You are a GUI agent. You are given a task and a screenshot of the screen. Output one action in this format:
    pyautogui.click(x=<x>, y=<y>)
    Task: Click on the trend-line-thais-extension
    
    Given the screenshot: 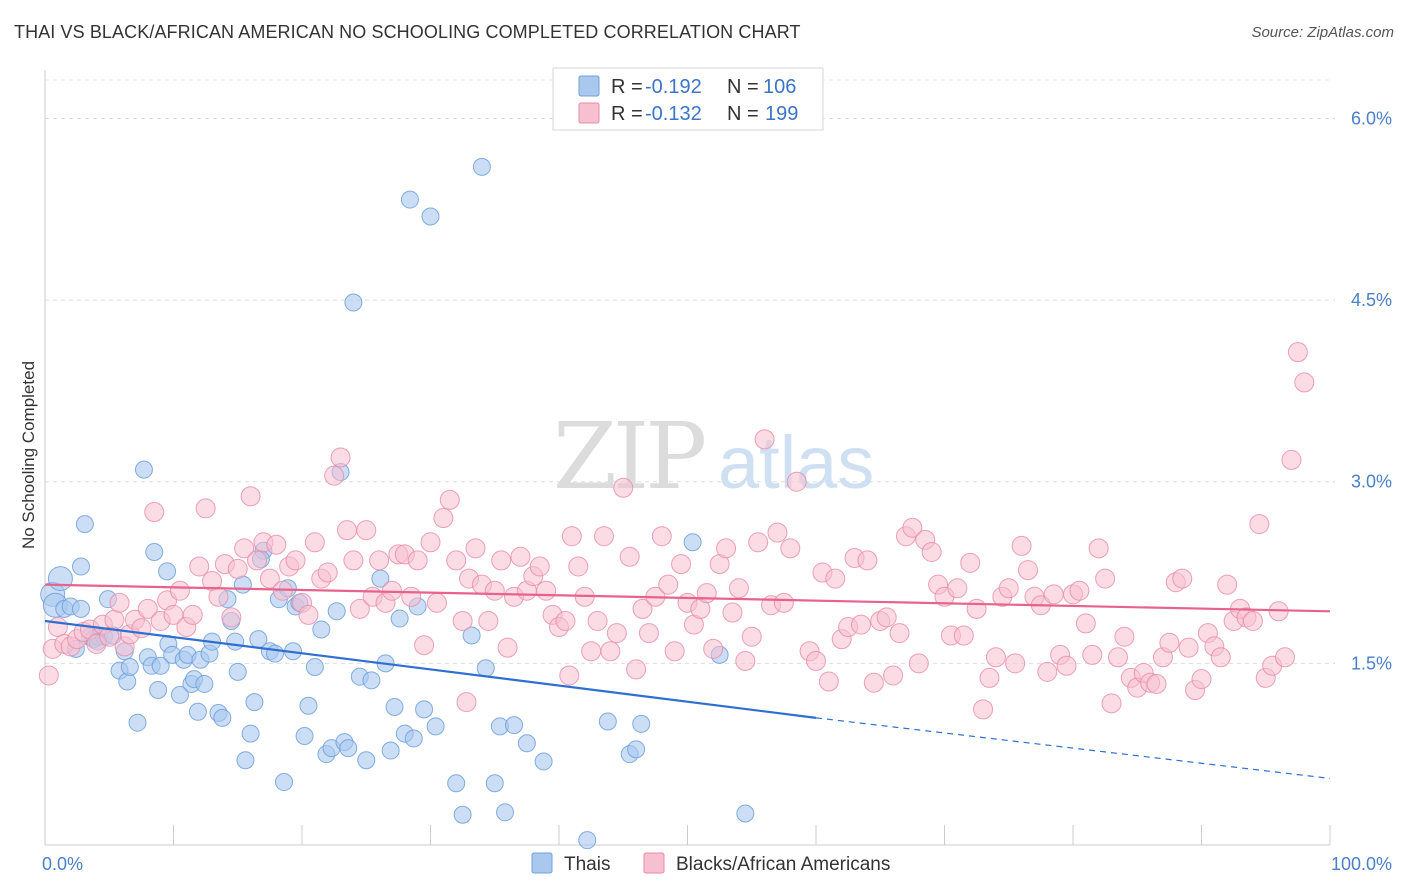 What is the action you would take?
    pyautogui.click(x=1073, y=748)
    